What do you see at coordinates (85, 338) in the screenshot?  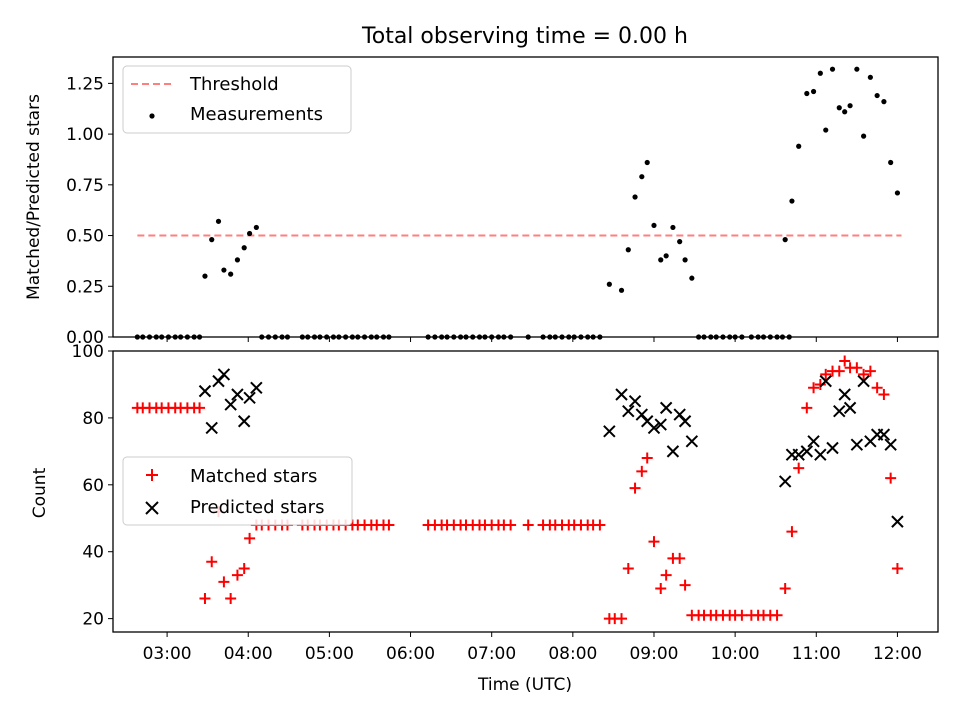 I see `top-y-tick-label: 0.00` at bounding box center [85, 338].